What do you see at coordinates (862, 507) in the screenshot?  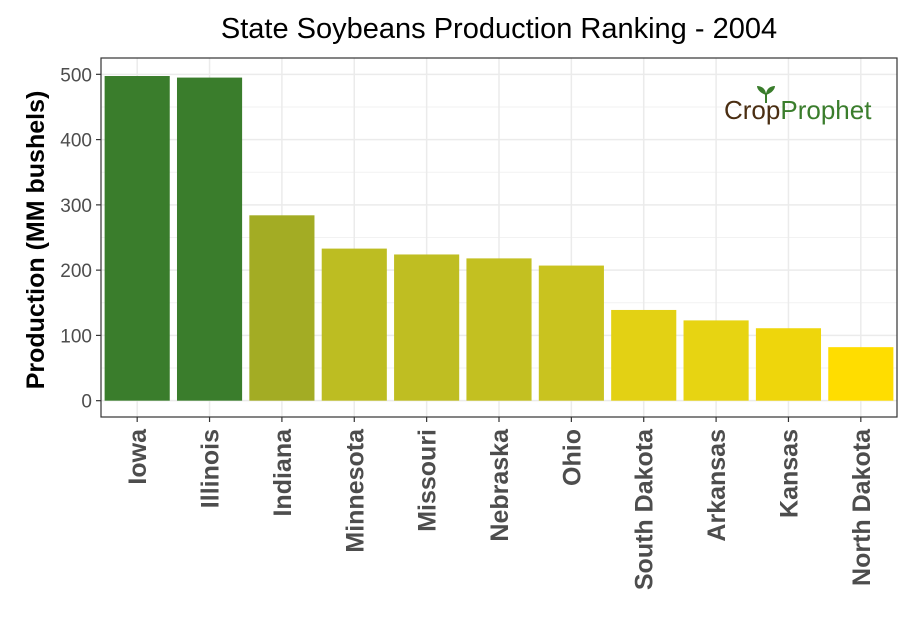 I see `x-tick-label: North Dakota` at bounding box center [862, 507].